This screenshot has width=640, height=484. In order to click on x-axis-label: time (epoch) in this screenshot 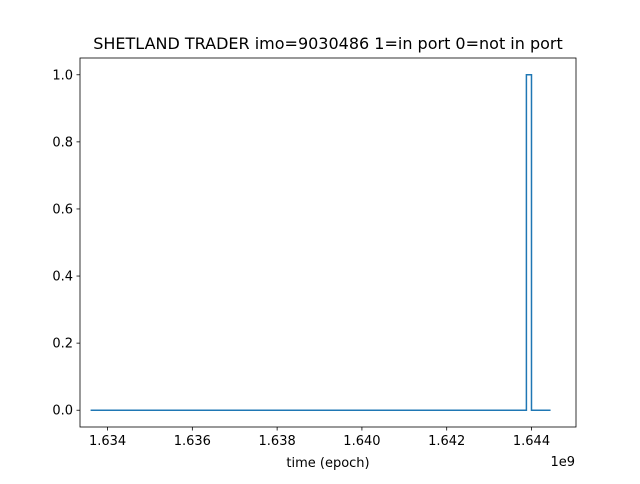, I will do `click(327, 463)`.